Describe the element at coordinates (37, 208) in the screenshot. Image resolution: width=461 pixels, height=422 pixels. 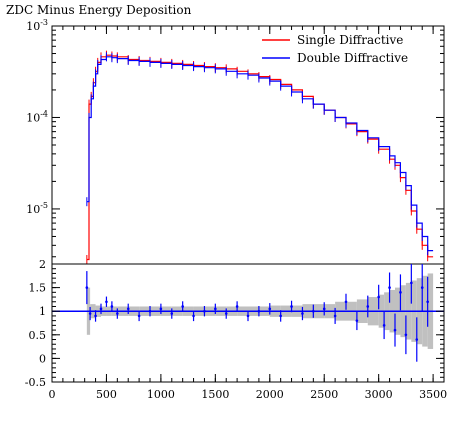
I see `upper-y-tick-label: 10⁻⁵` at that location.